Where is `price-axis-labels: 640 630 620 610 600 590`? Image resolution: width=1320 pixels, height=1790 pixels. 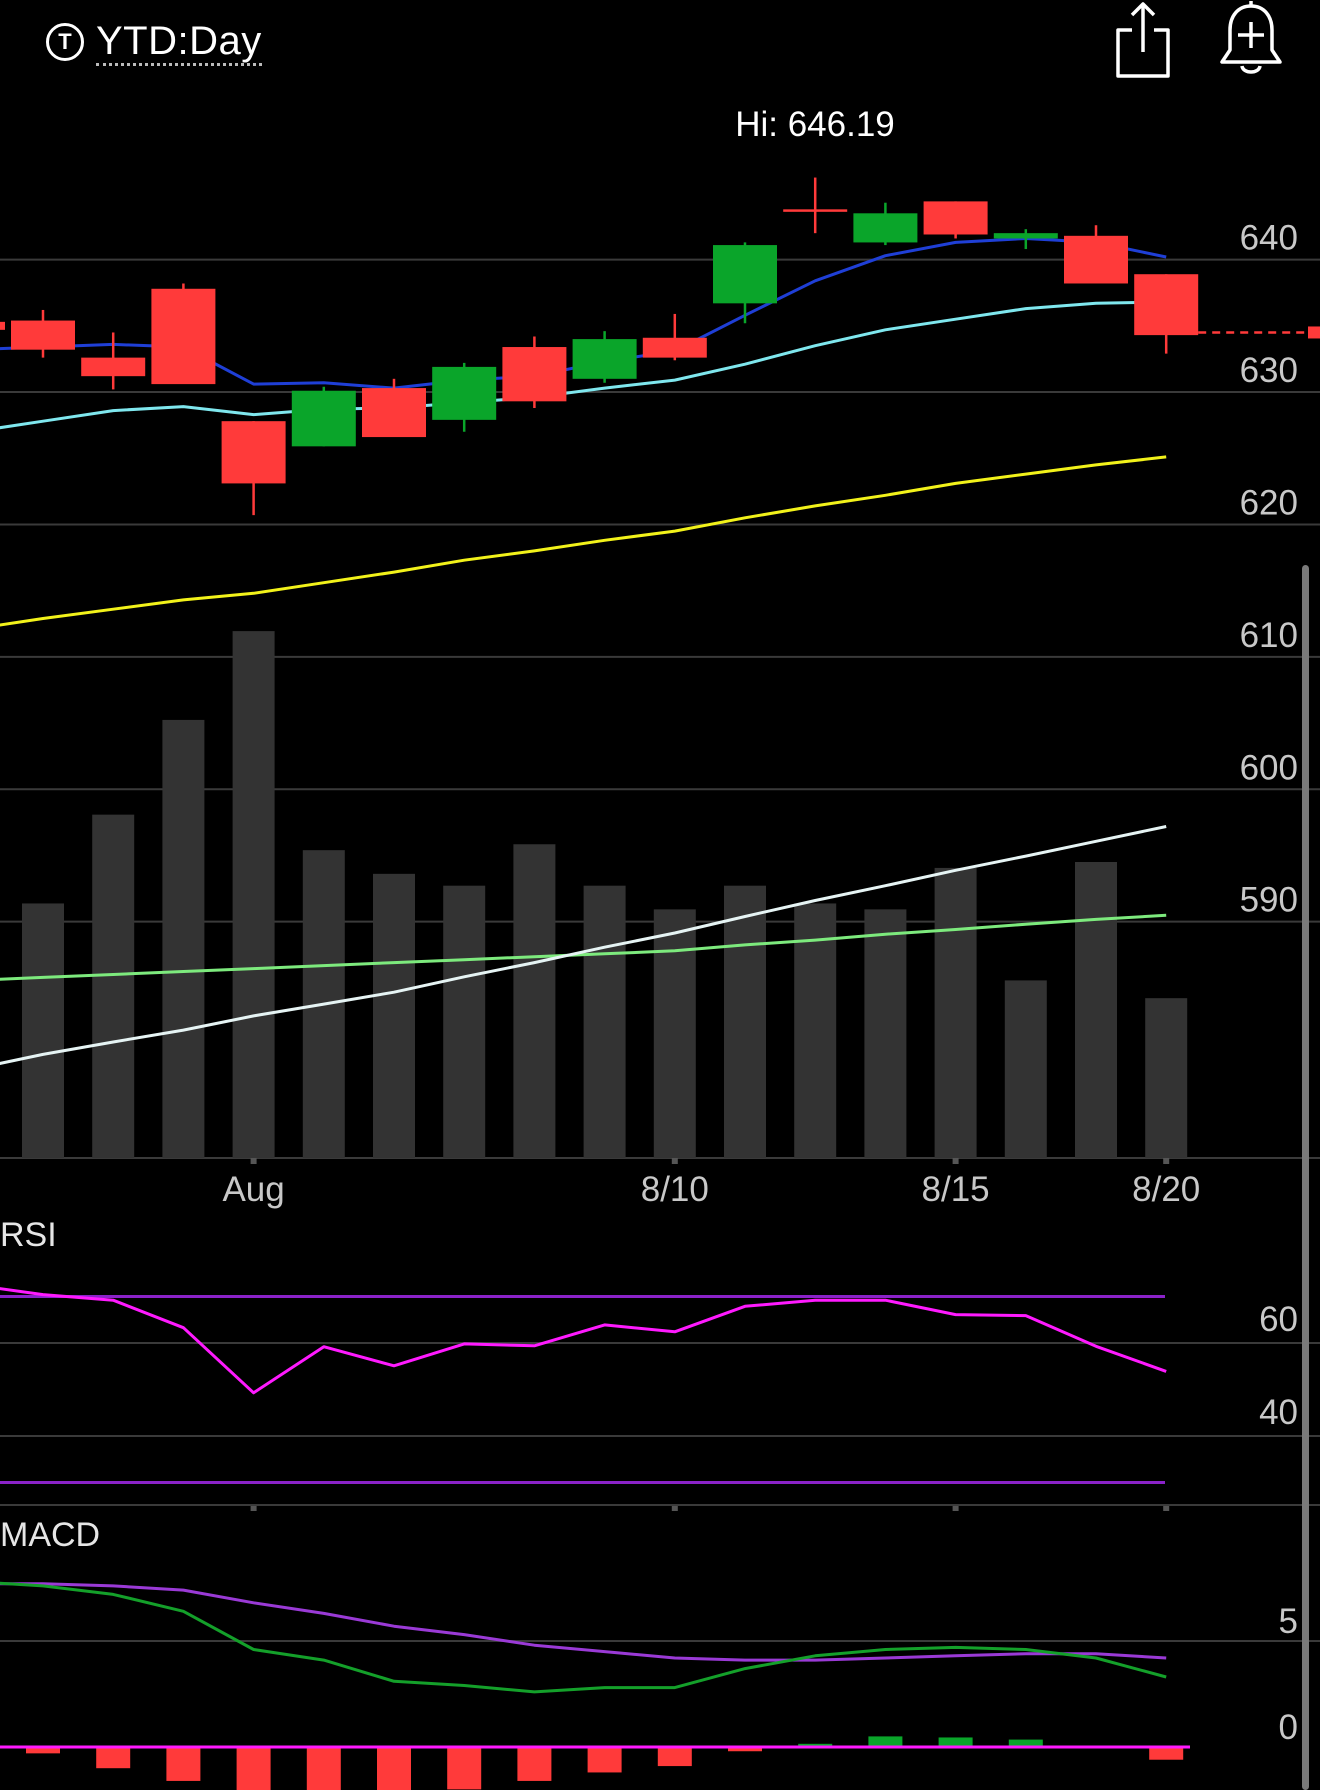
price-axis-labels: 640 630 620 610 600 590 is located at coordinates (1269, 569).